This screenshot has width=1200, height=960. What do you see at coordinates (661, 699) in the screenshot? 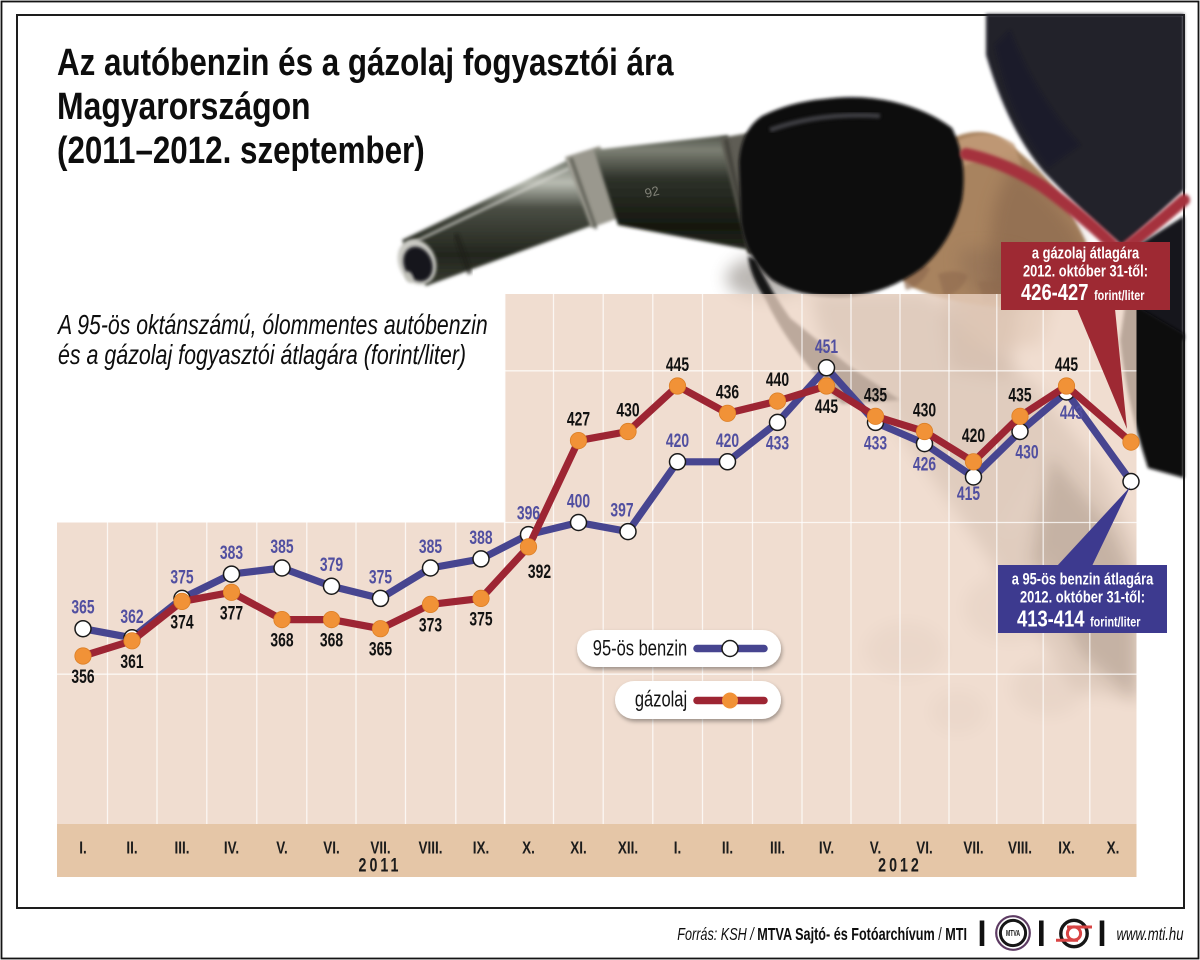
I see `svg-text: gázolaj` at bounding box center [661, 699].